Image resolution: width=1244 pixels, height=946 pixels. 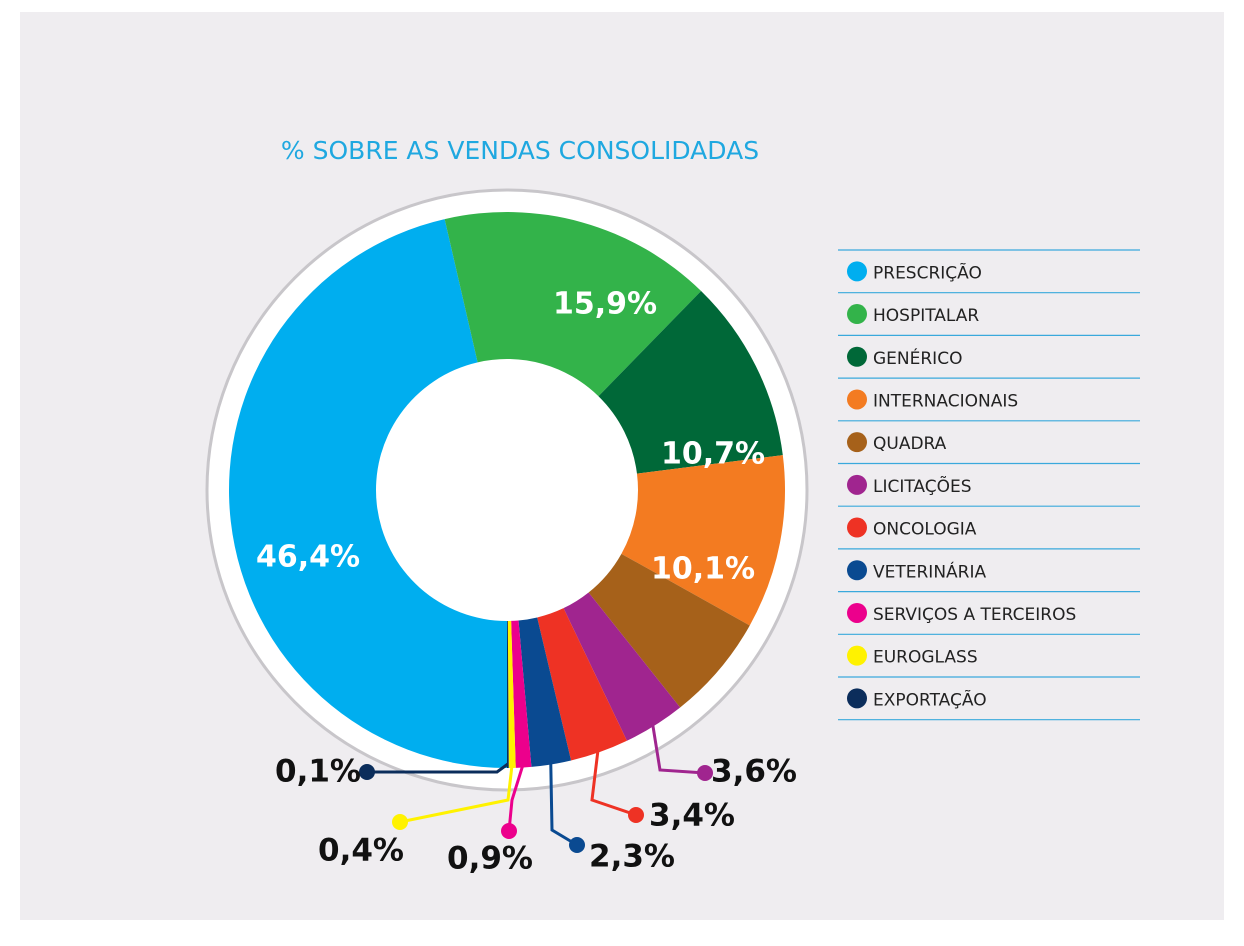 What do you see at coordinates (520, 150) in the screenshot?
I see `chart-title: % SOBRE AS VENDAS CONSOLIDADAS` at bounding box center [520, 150].